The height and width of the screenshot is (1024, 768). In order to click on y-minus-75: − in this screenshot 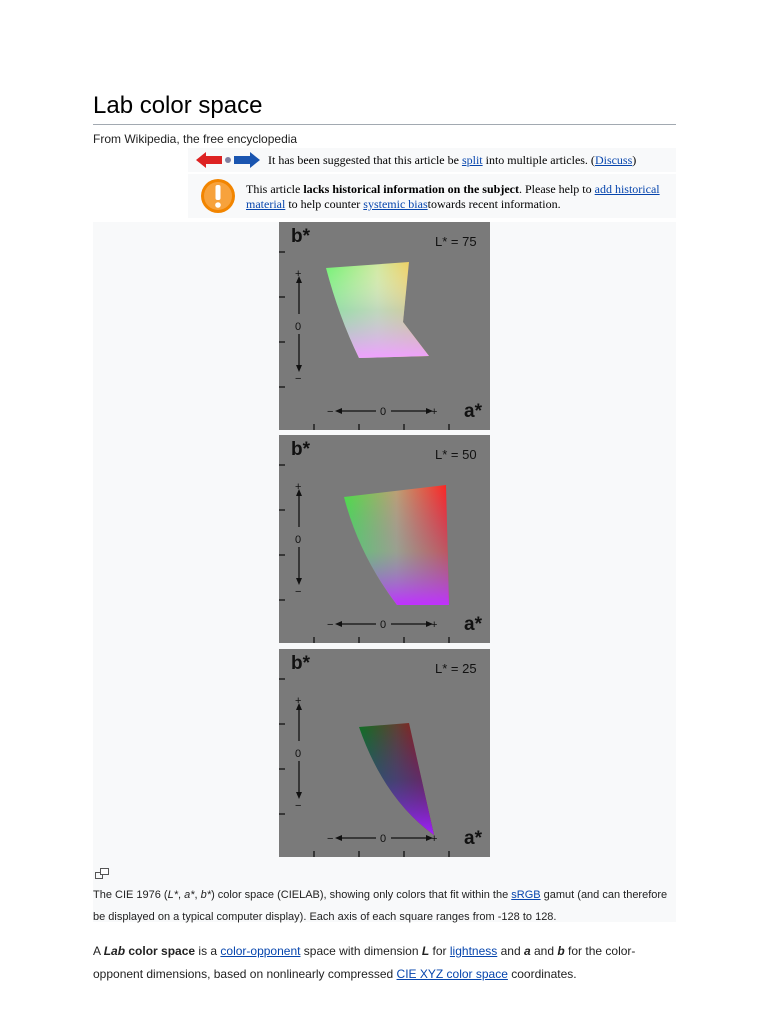, I will do `click(298, 379)`.